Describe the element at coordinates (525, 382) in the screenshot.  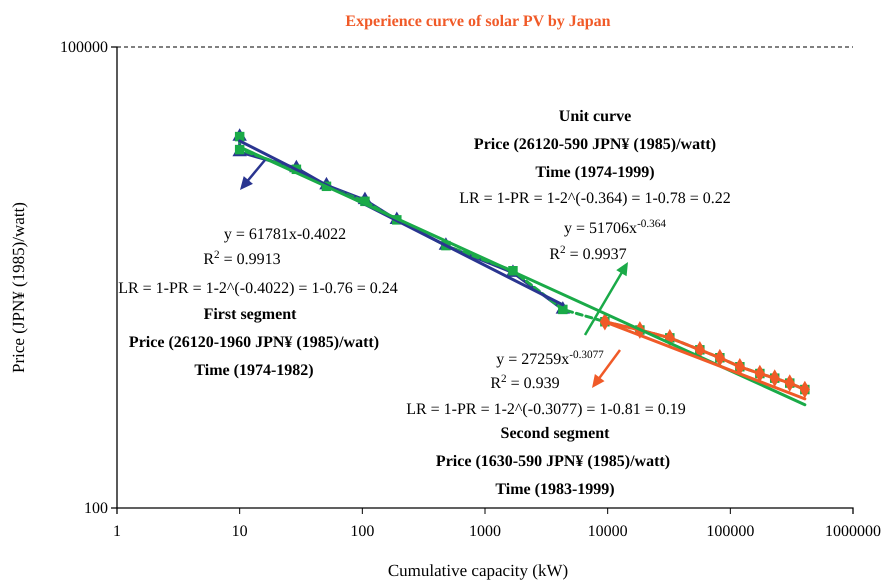
I see `annotation: R$^{2}$ = 0.939` at that location.